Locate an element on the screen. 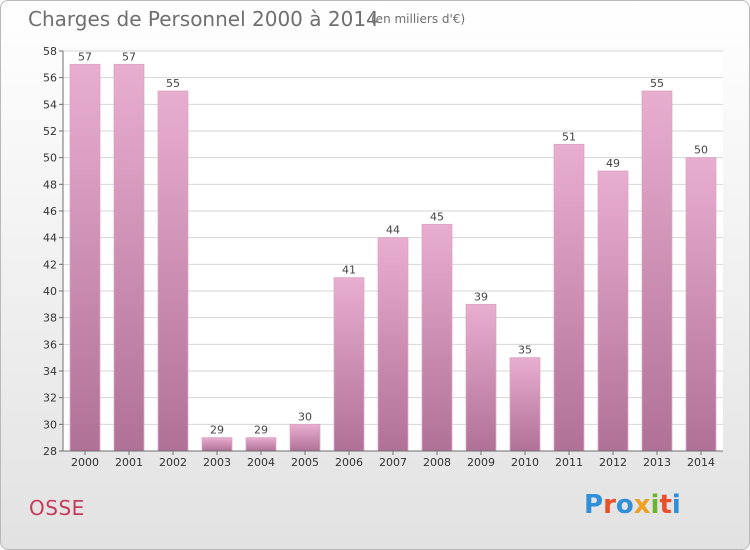 This screenshot has width=750, height=550. x-tick-label: 2012 is located at coordinates (613, 462).